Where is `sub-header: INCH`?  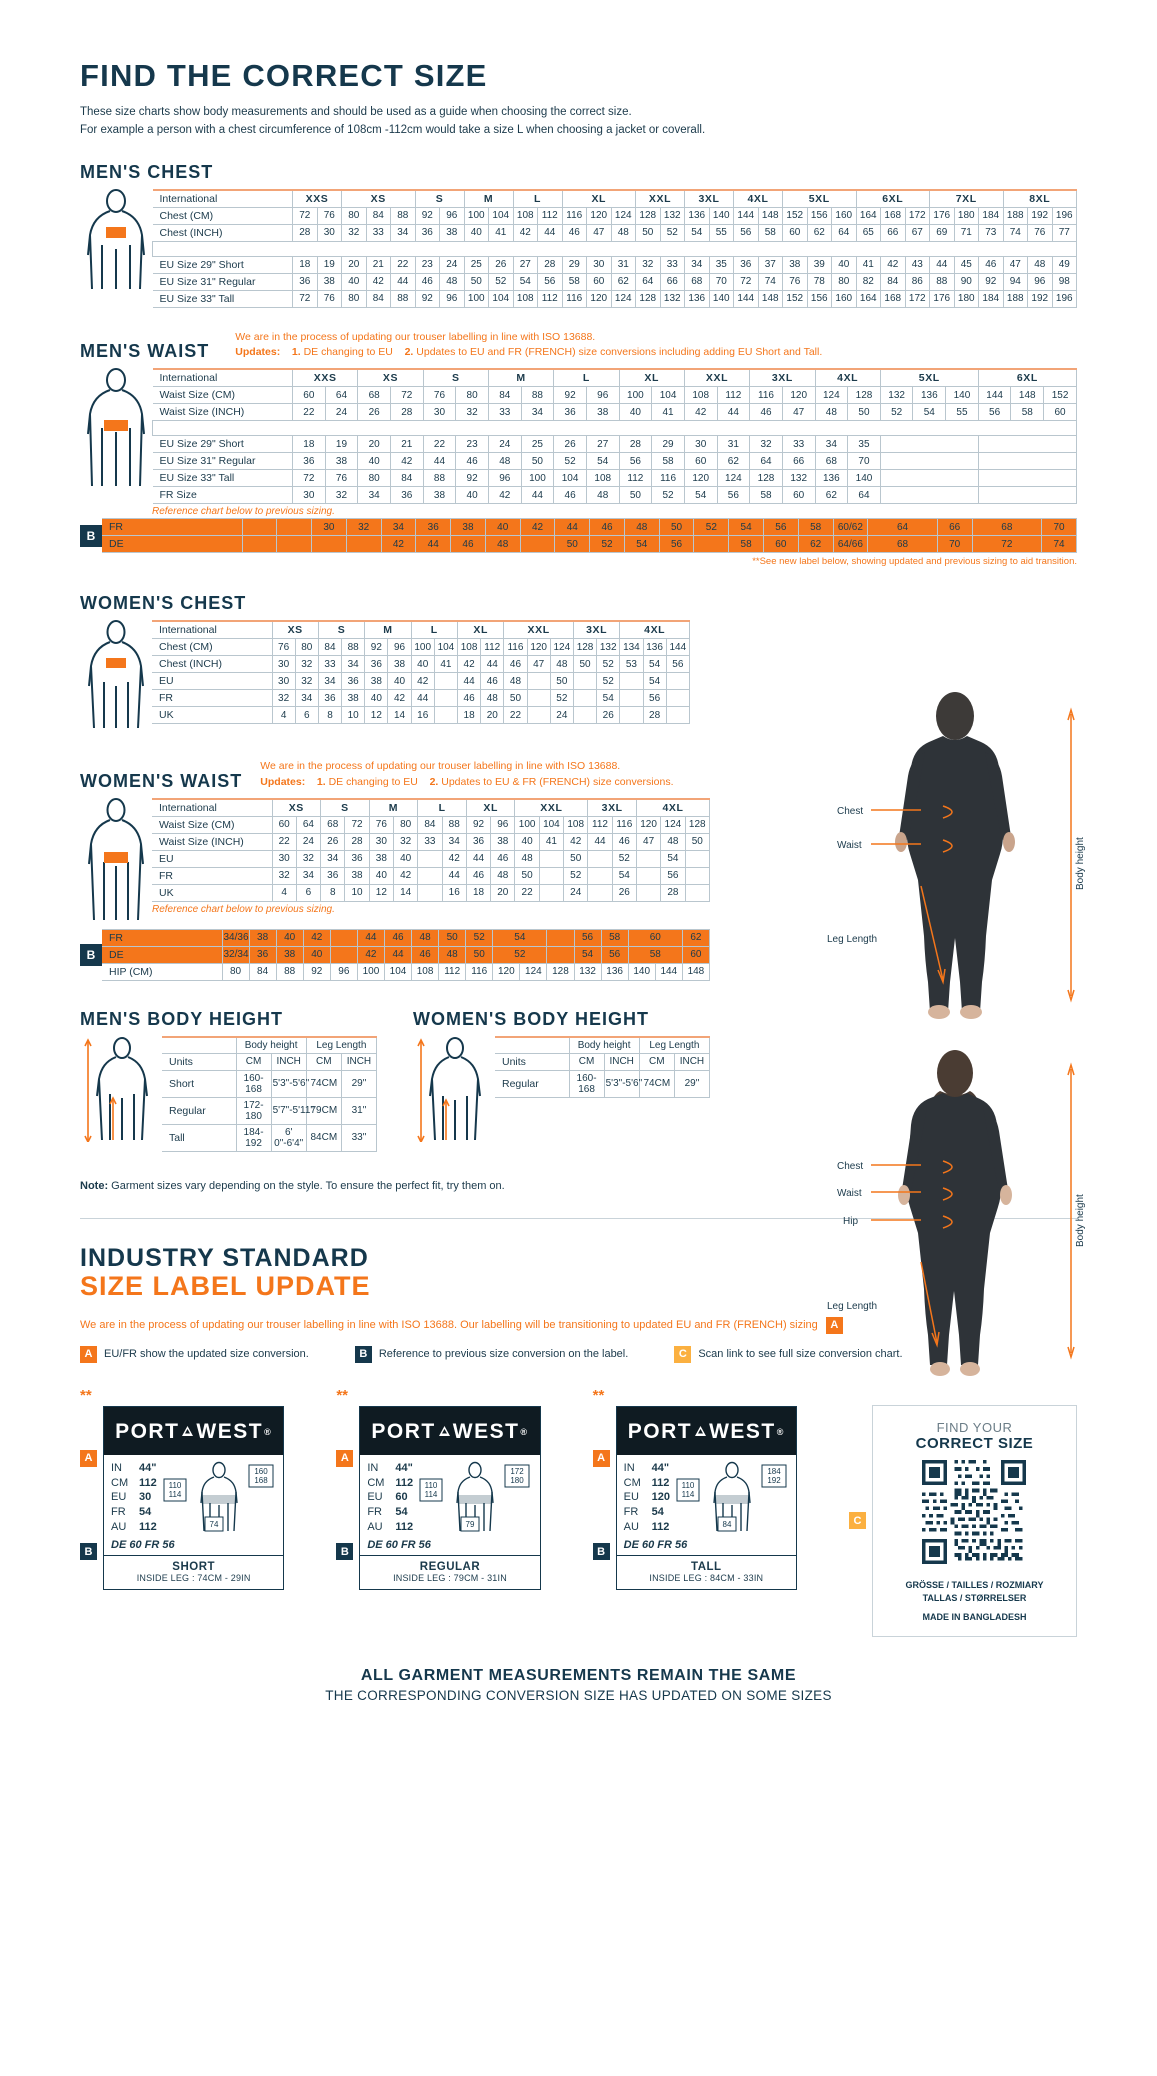
sub-header: INCH is located at coordinates (359, 1061).